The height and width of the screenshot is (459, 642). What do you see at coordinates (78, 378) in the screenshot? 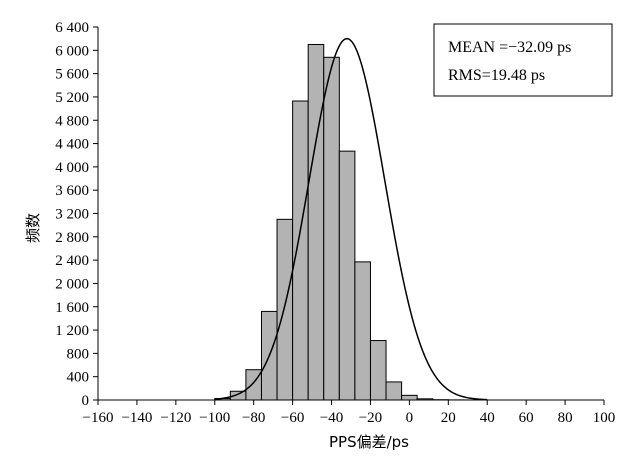
I see `y-tick-label: 400` at bounding box center [78, 378].